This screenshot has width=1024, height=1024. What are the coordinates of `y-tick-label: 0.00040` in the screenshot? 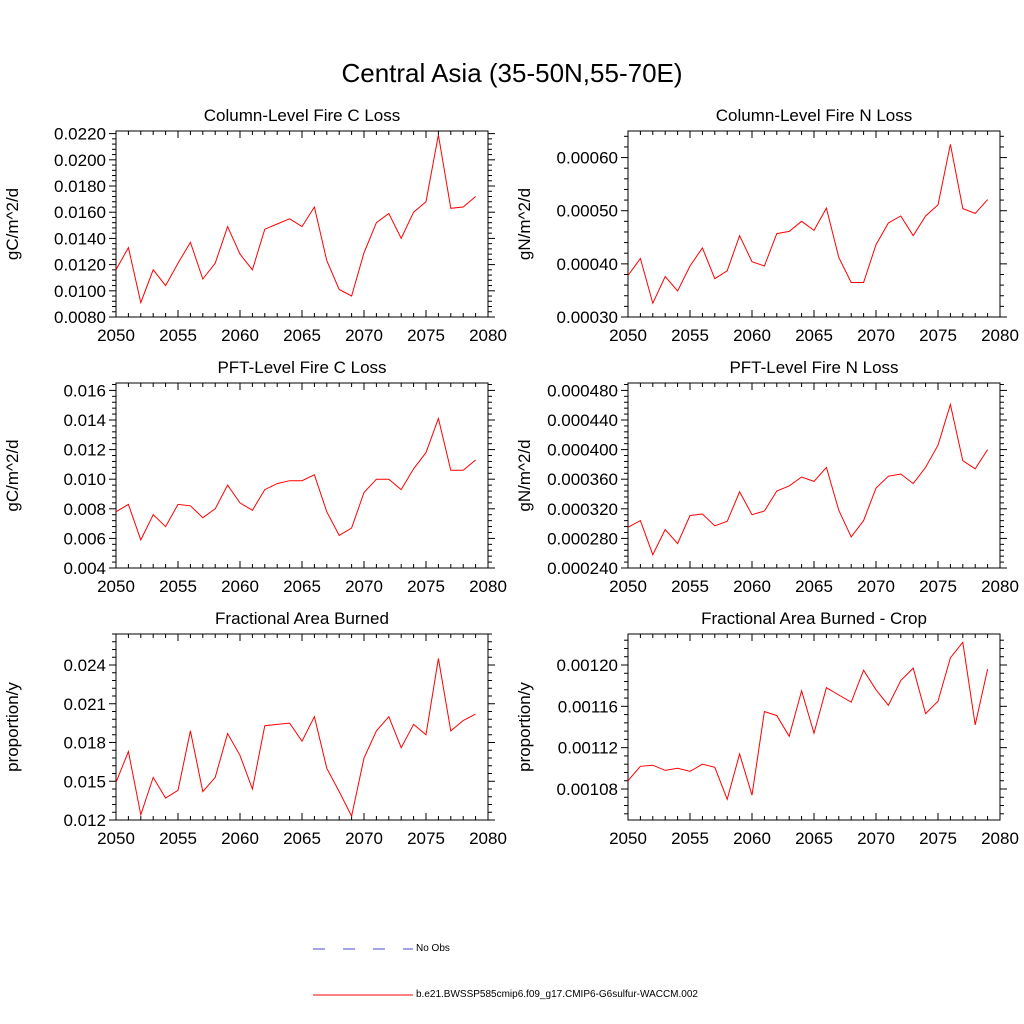 It's located at (587, 264).